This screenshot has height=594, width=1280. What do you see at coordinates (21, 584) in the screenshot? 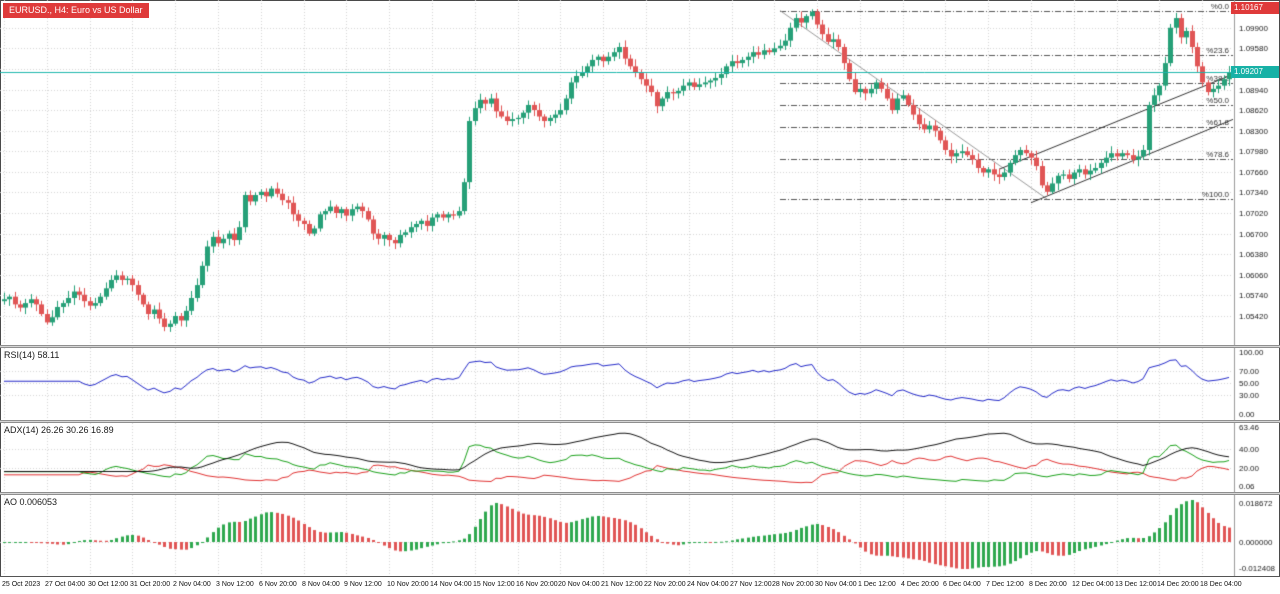
I see `time-axis-label: 25 Oct 2023` at bounding box center [21, 584].